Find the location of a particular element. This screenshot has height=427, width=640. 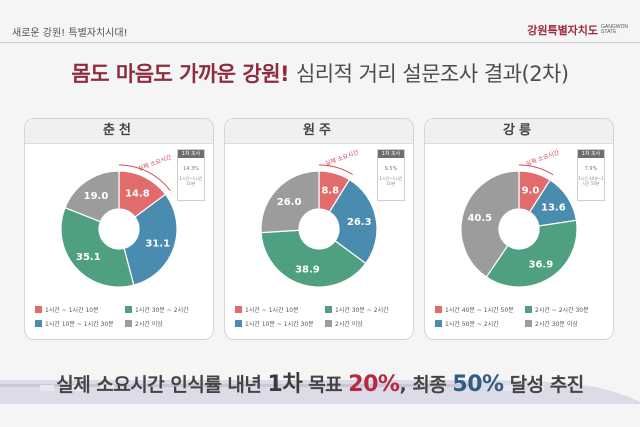

donut-chart: 8.8 26.3 38.9 26.0 실제 소요시간 is located at coordinates (319, 218).